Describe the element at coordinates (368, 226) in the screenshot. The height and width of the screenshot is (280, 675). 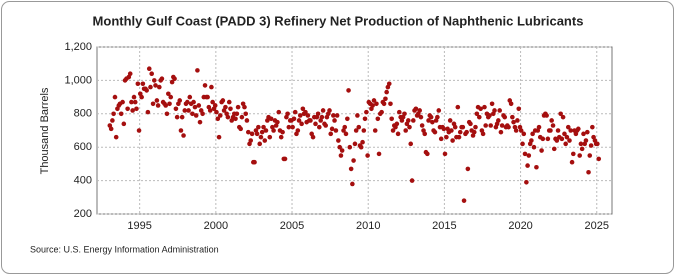
I see `x-tick-label: 2010` at that location.